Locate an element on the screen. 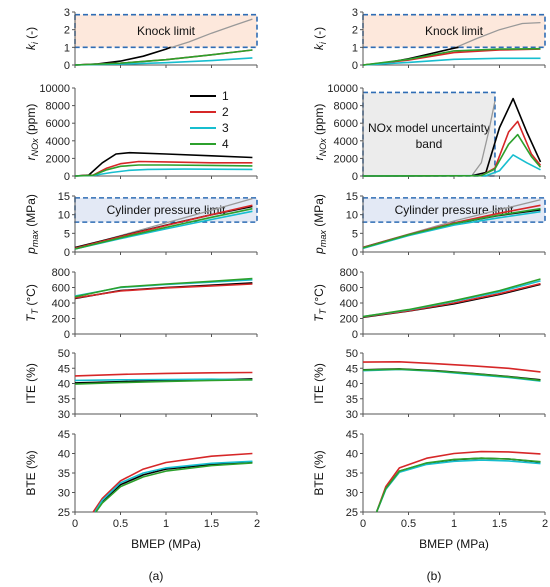 This screenshot has height=587, width=550. caption-b: (b) is located at coordinates (434, 576).